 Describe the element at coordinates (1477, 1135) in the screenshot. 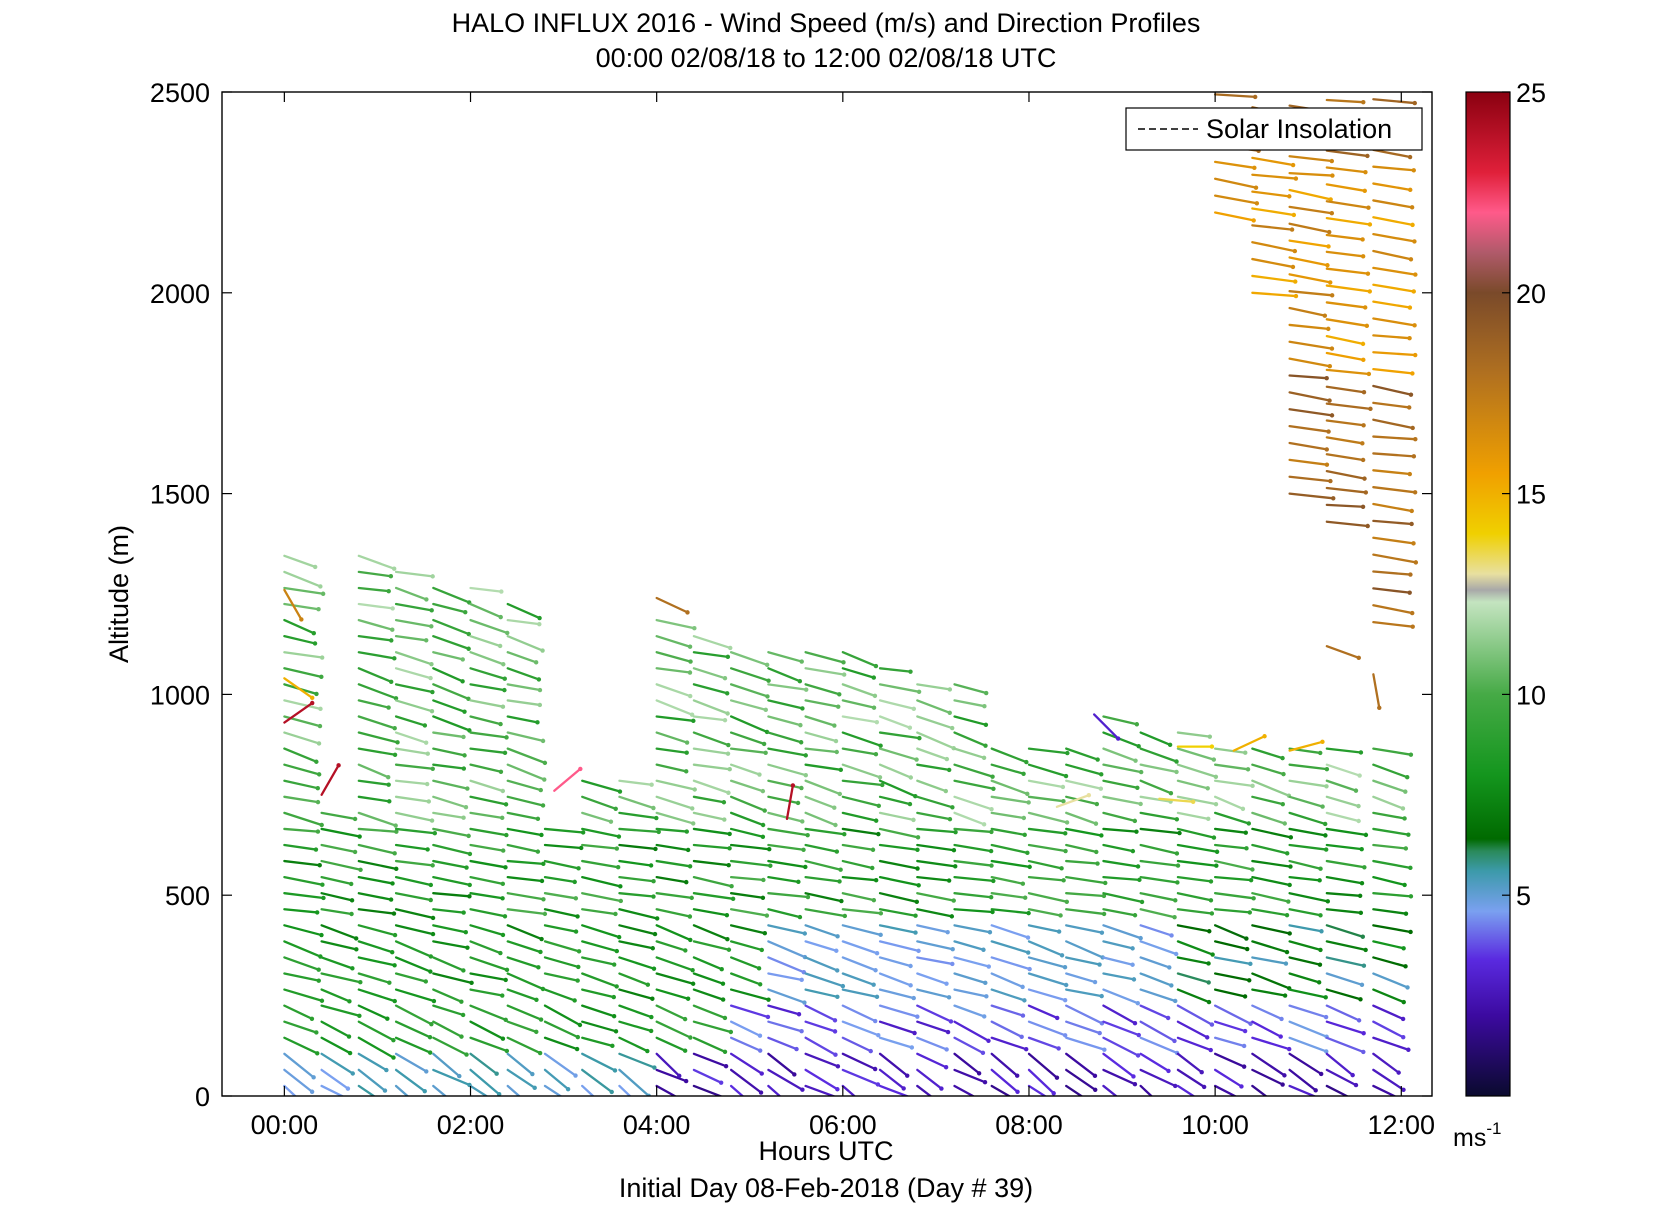

I see `colorbar-unit: ms-1` at that location.